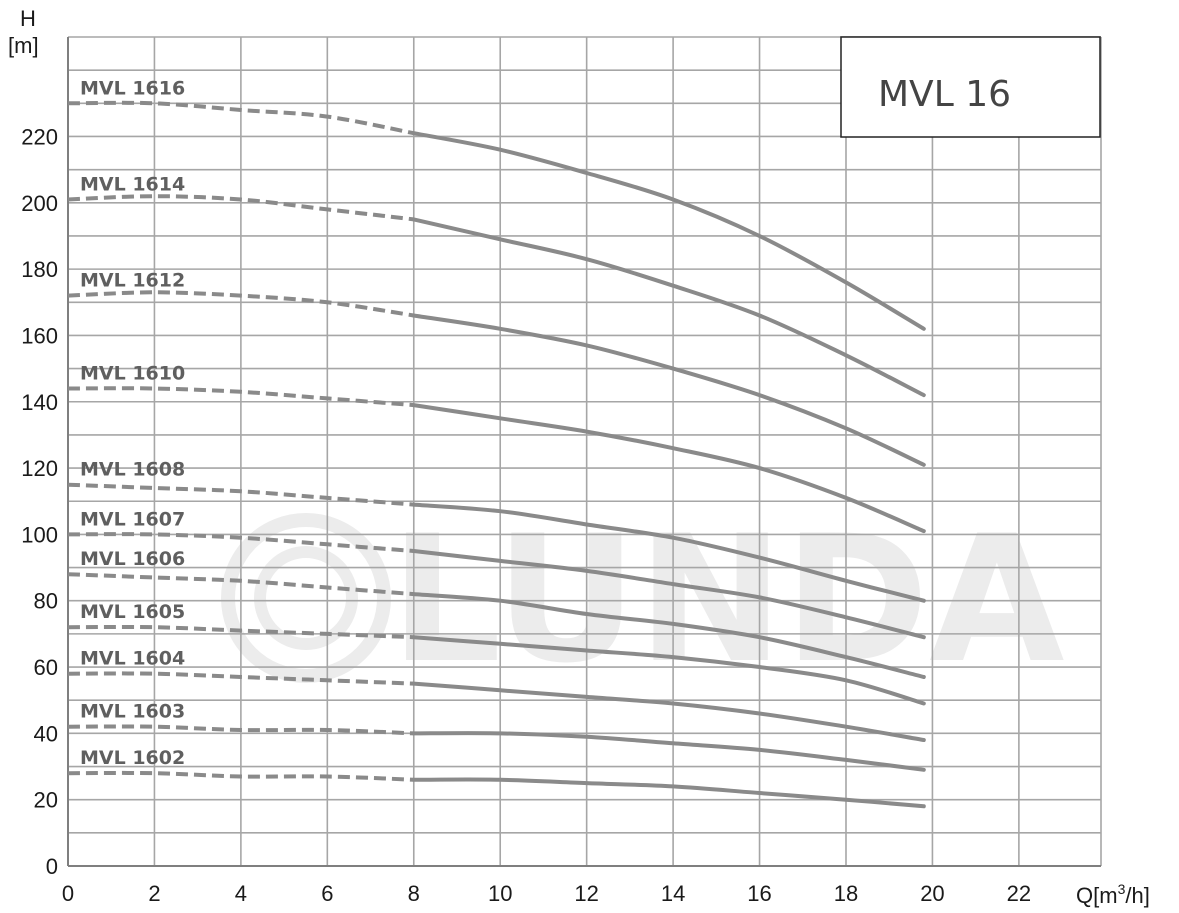  I want to click on curve-mvl-1607-solid, so click(668, 594).